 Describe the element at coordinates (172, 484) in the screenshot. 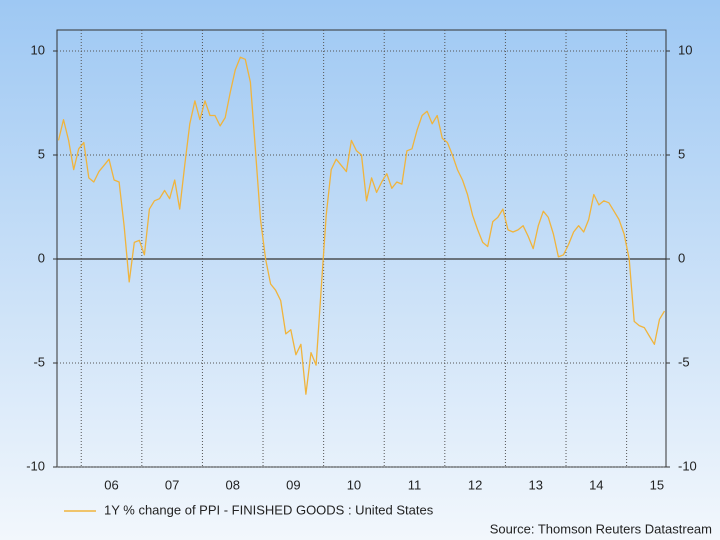

I see `x-tick-label: 07` at that location.